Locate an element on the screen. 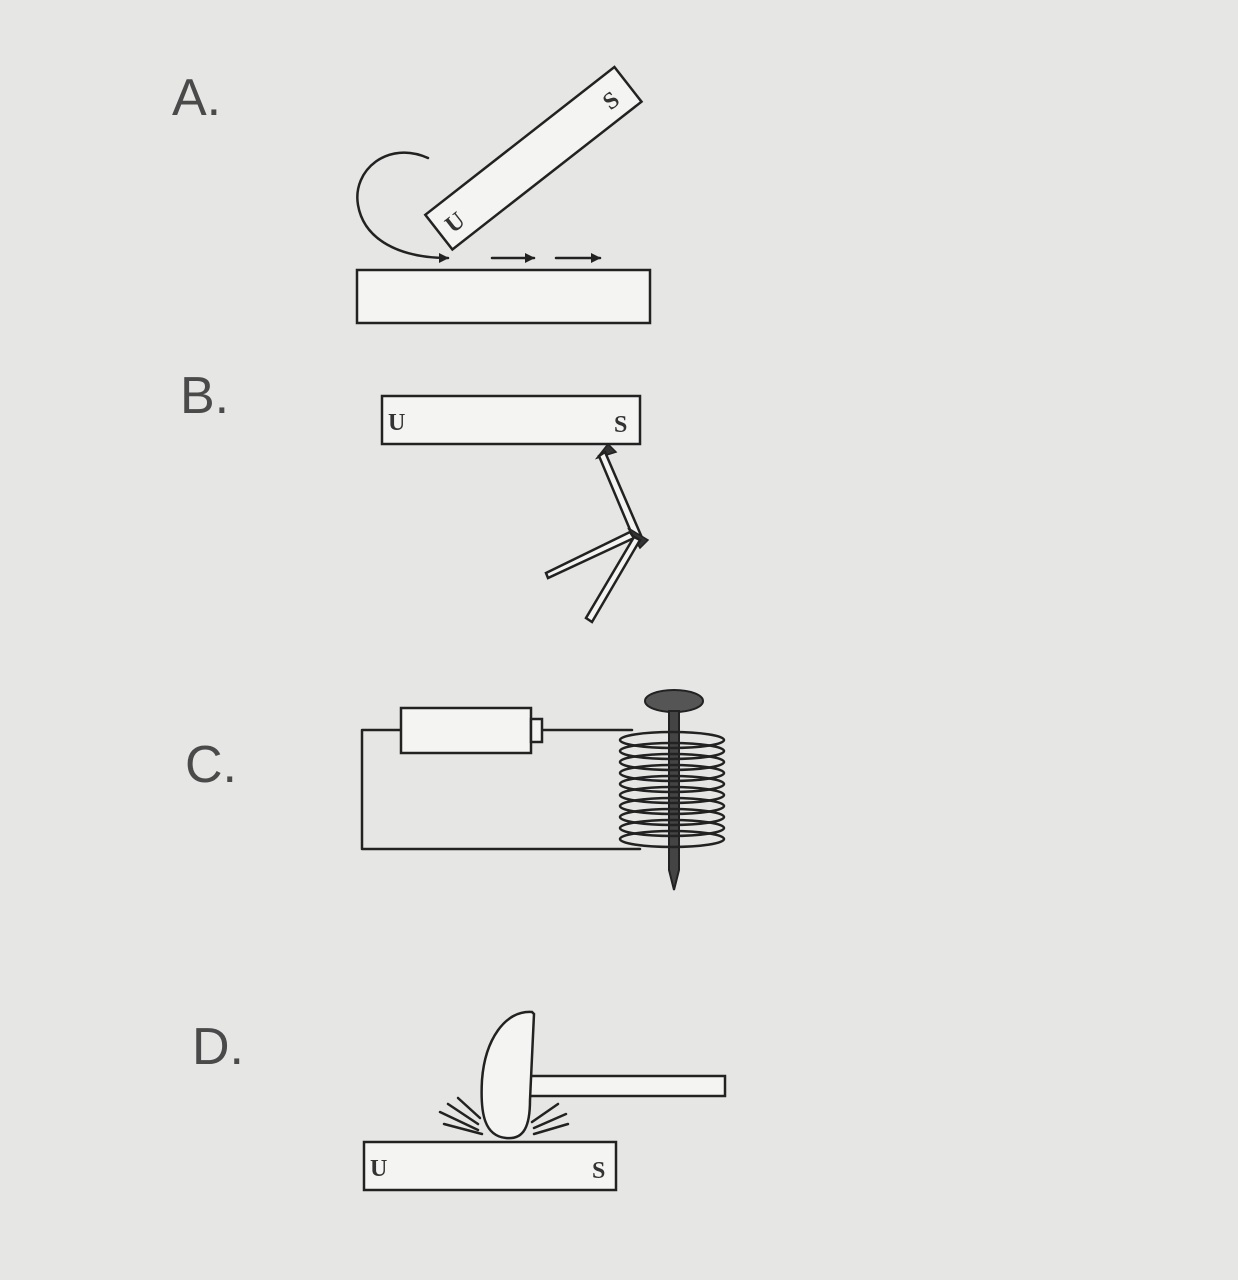  bar-magnet-tilted: U S is located at coordinates (533, 158).